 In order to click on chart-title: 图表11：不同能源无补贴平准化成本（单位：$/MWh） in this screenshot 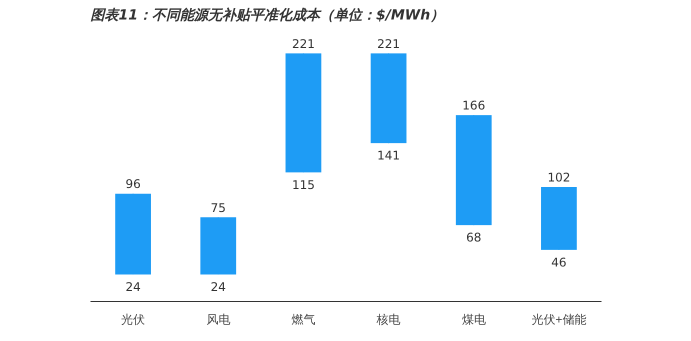, I will do `click(267, 15)`.